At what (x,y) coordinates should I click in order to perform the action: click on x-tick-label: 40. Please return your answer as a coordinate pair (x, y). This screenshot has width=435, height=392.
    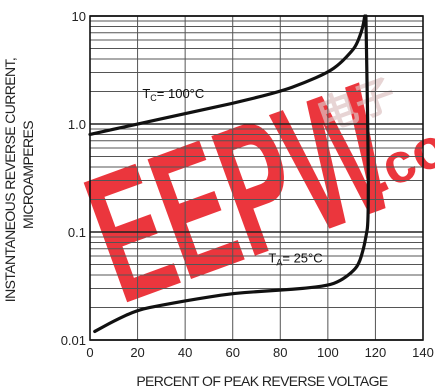
    Looking at the image, I should click on (185, 352).